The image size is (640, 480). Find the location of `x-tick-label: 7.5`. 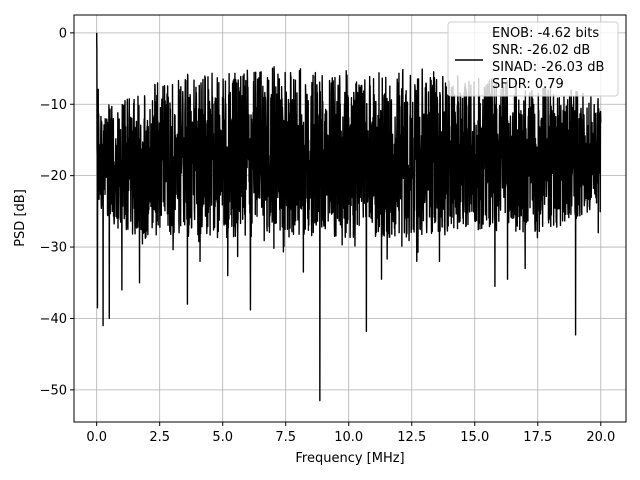

x-tick-label: 7.5 is located at coordinates (285, 437).